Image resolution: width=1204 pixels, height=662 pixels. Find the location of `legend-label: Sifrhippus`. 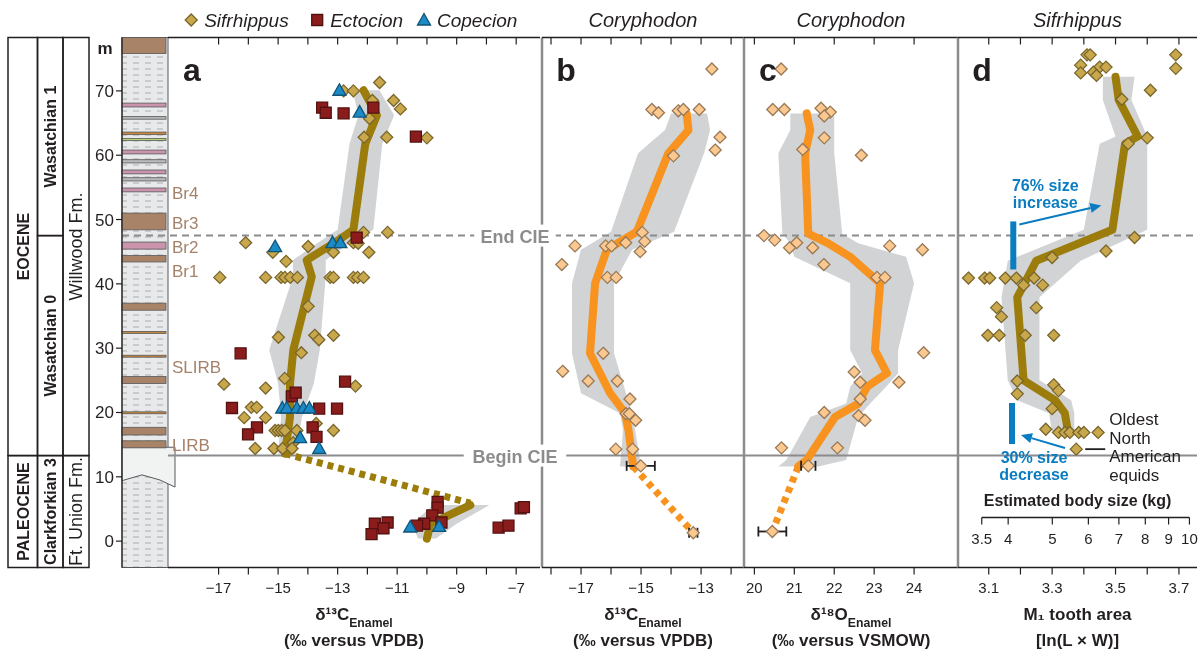

legend-label: Sifrhippus is located at coordinates (247, 20).